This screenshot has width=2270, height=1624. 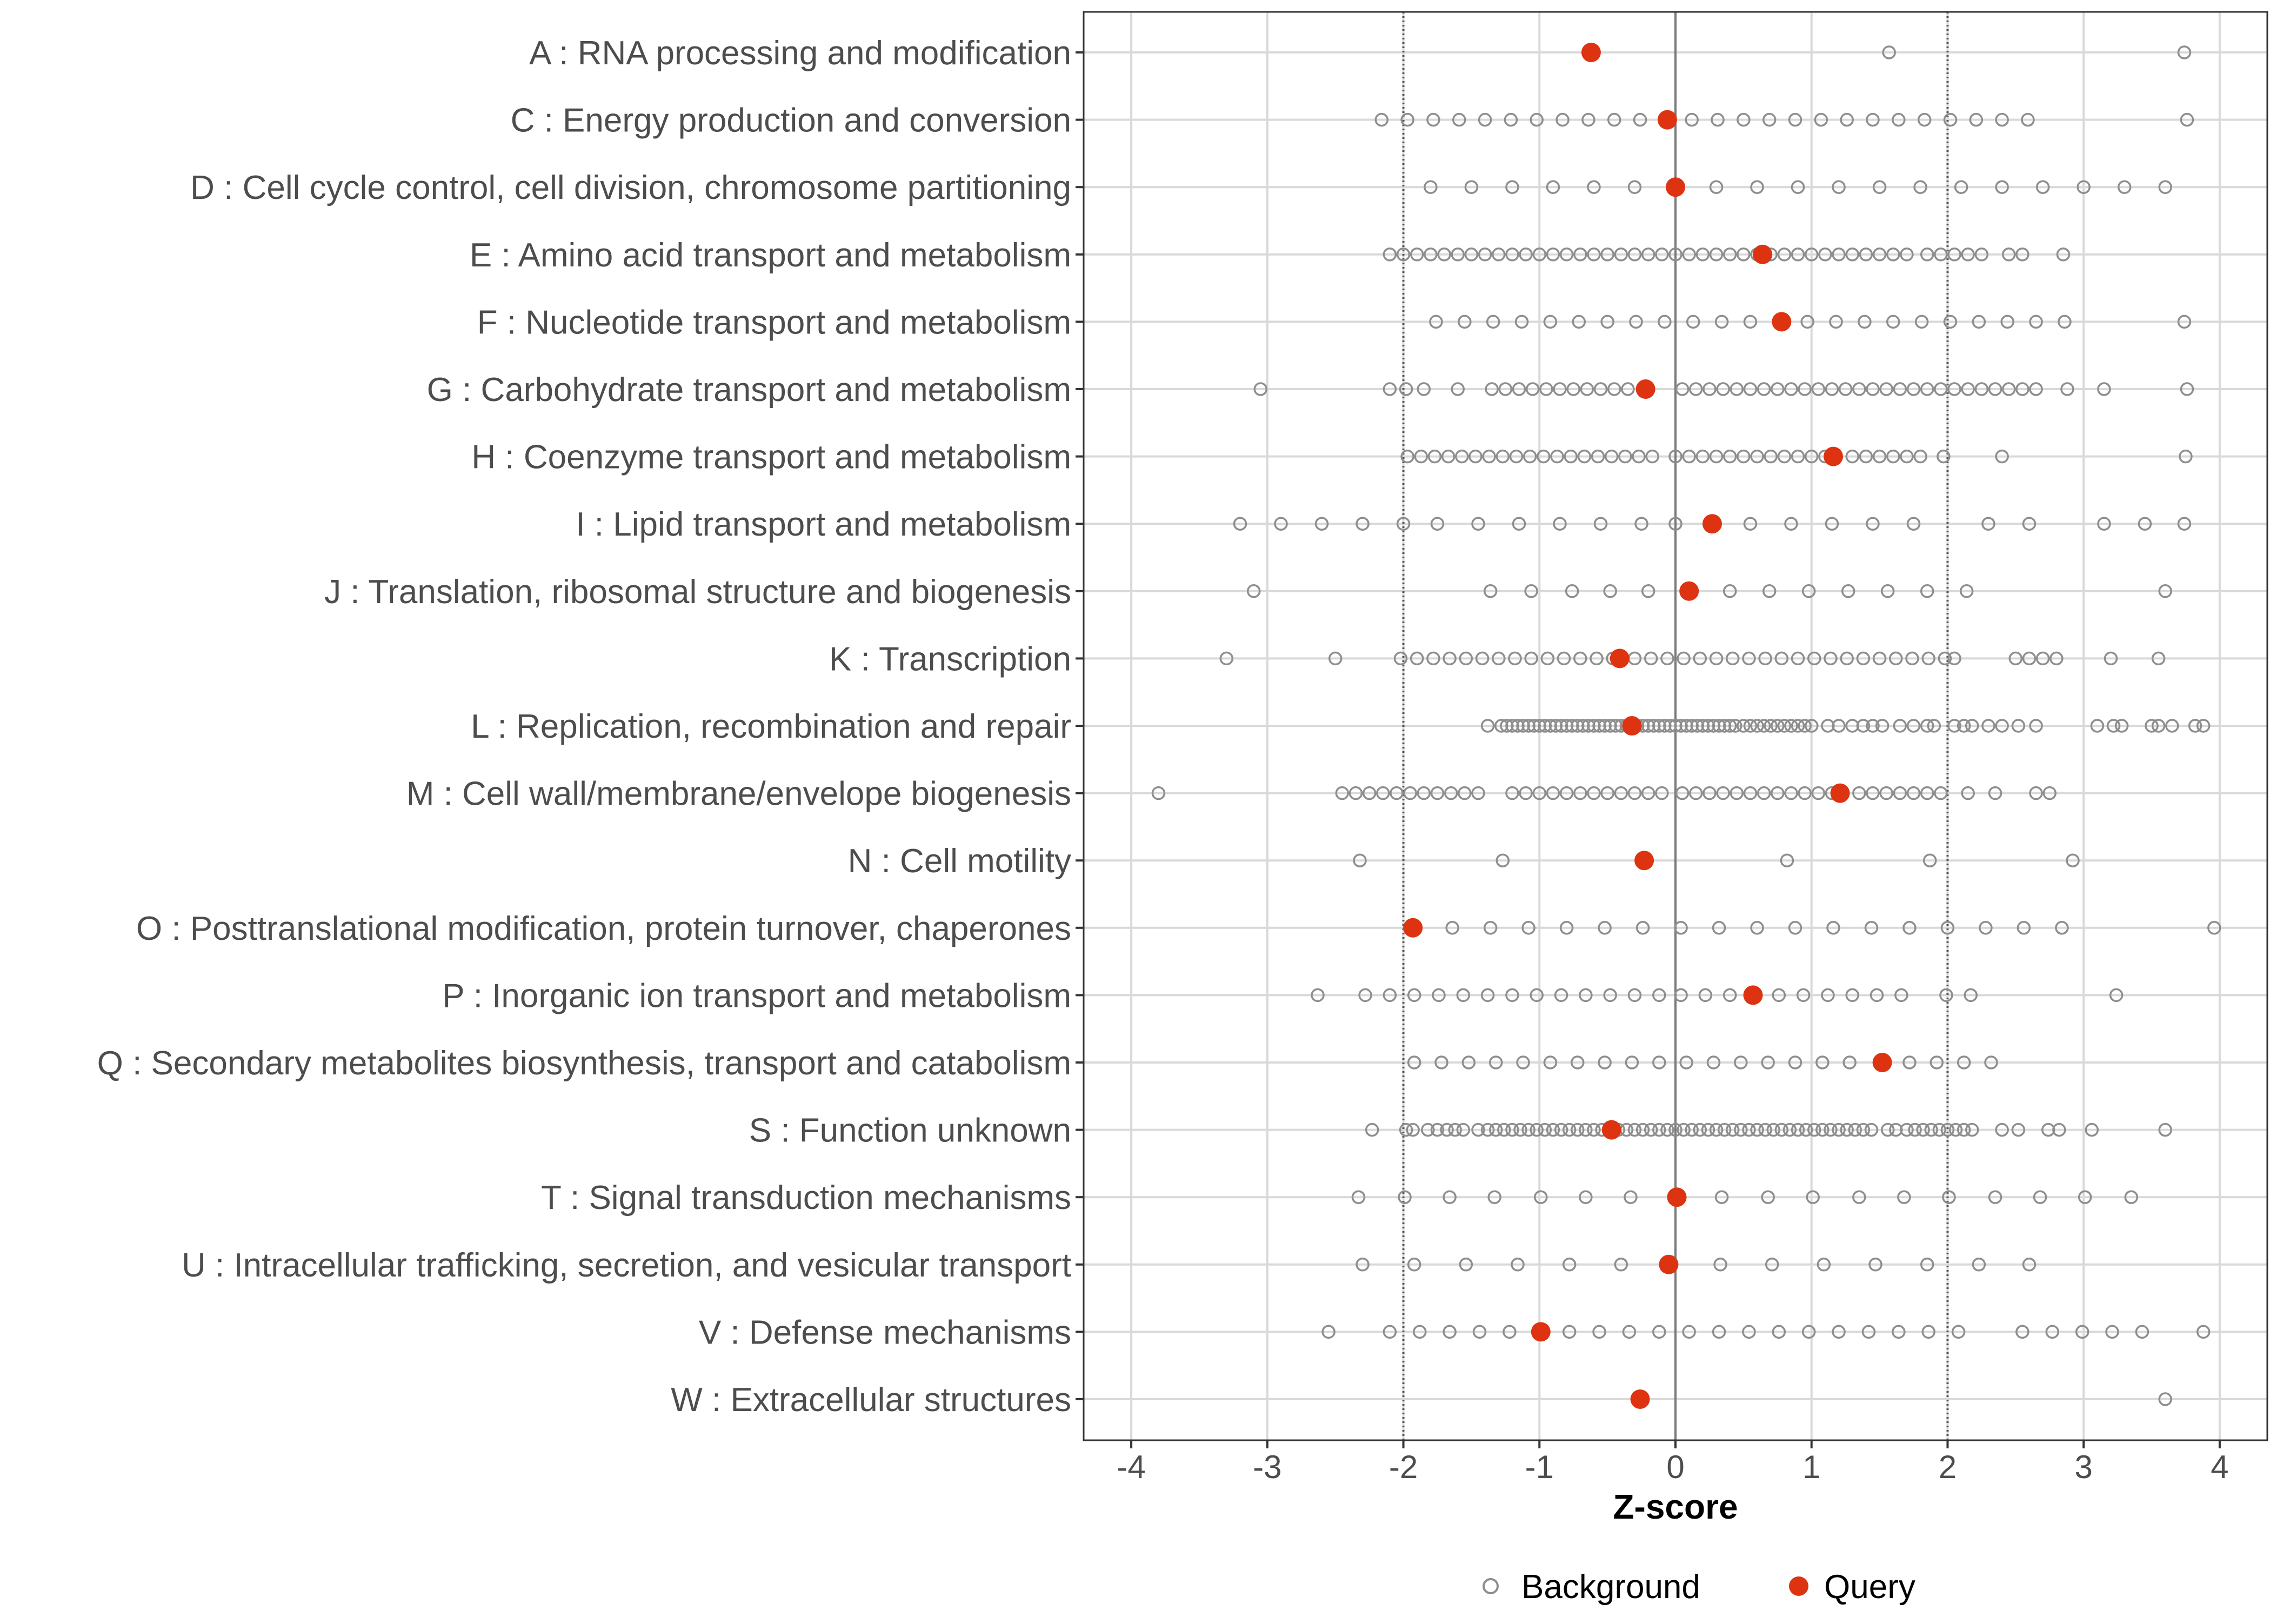 What do you see at coordinates (1610, 1587) in the screenshot?
I see `legend-background-label: Background` at bounding box center [1610, 1587].